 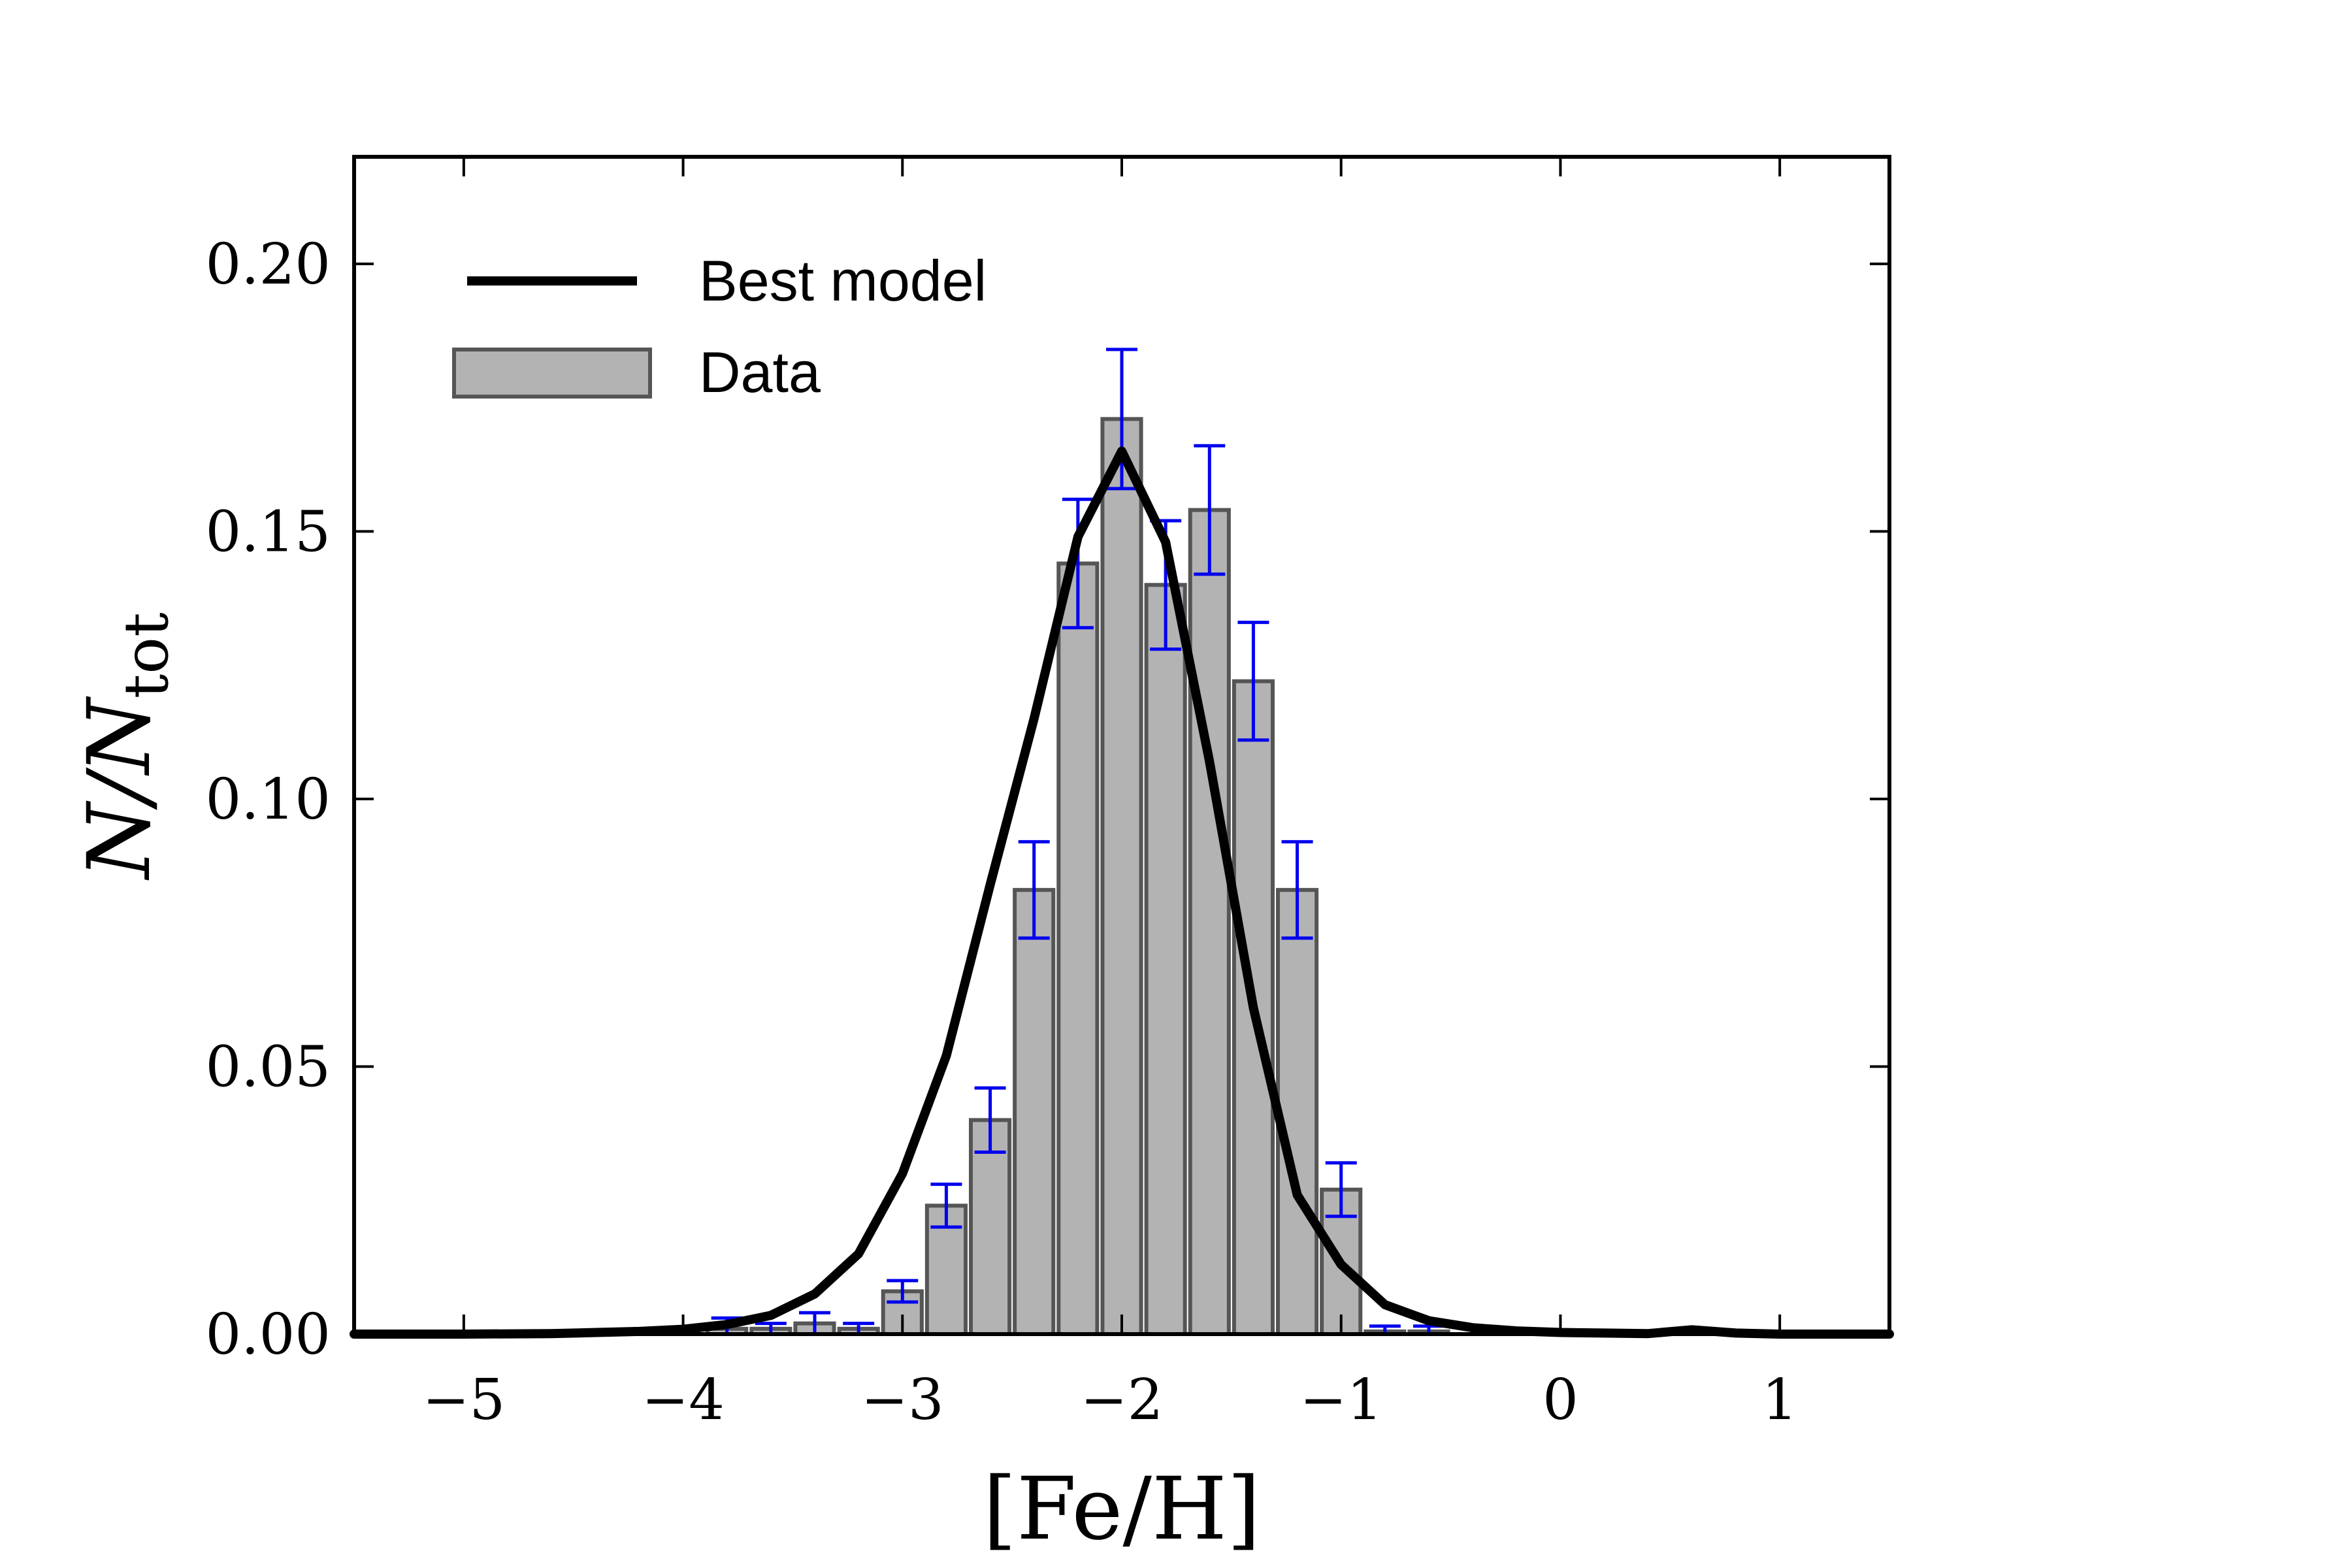 I want to click on legend: Best model Data, so click(x=719, y=326).